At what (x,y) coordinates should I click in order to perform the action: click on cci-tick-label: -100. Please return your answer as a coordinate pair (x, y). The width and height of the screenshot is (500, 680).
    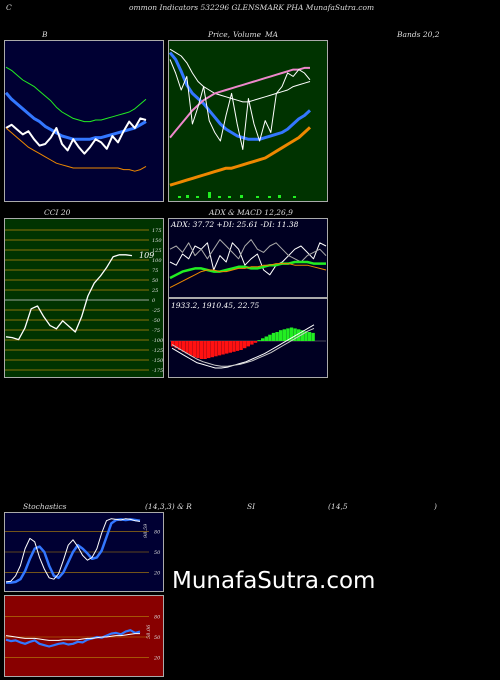
    Looking at the image, I should click on (158, 341).